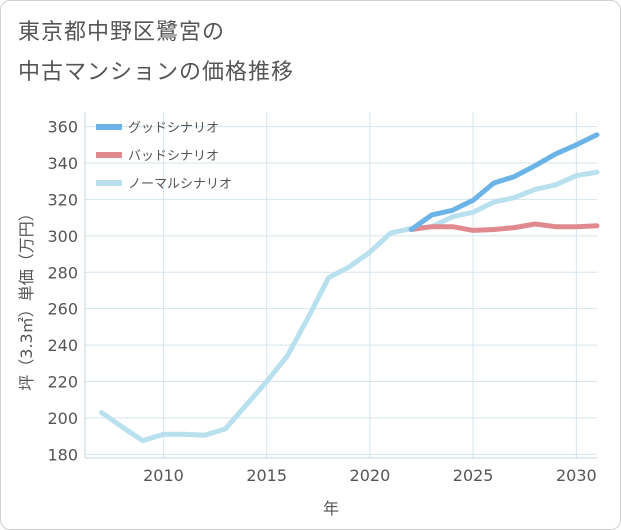 The height and width of the screenshot is (530, 621). What do you see at coordinates (331, 508) in the screenshot?
I see `x-axis-label: 年` at bounding box center [331, 508].